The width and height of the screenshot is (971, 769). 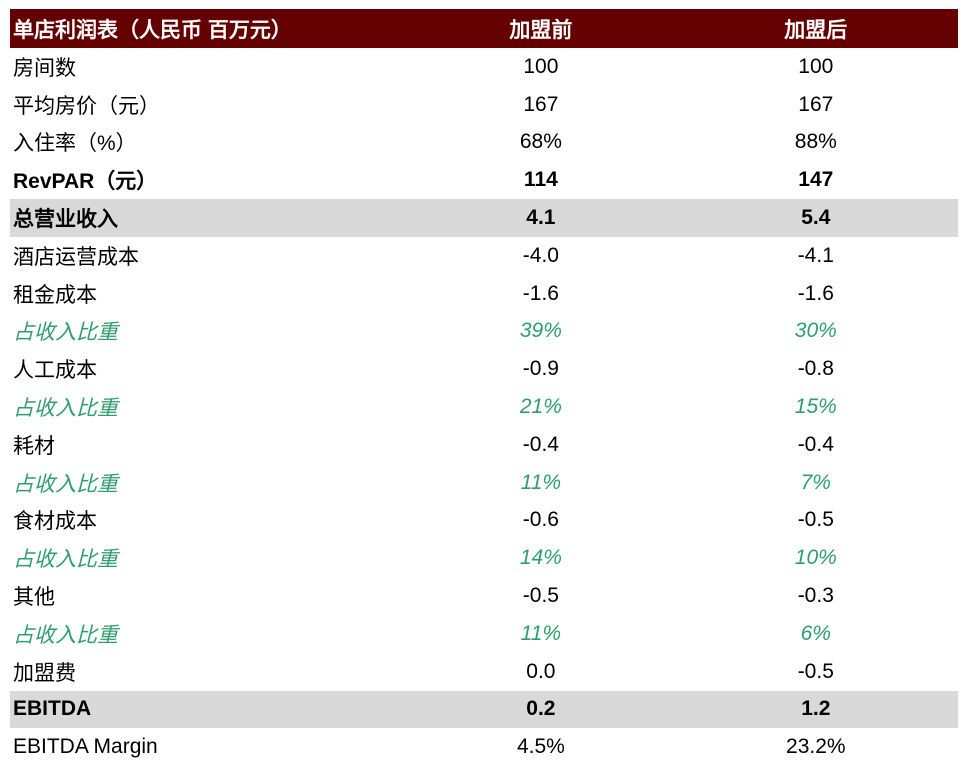 I want to click on value-post-franchise: 1.2, so click(x=816, y=709).